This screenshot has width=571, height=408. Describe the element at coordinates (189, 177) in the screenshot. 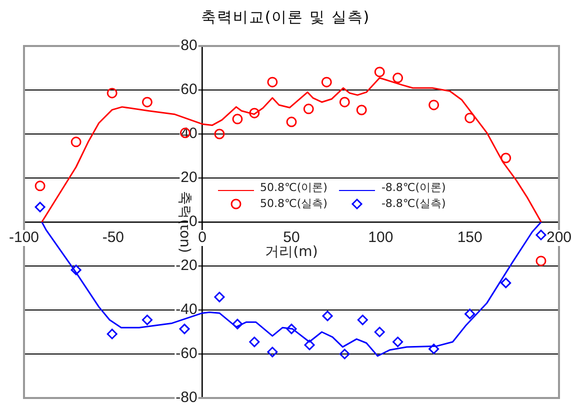

I see `y-tick-label: 20` at that location.